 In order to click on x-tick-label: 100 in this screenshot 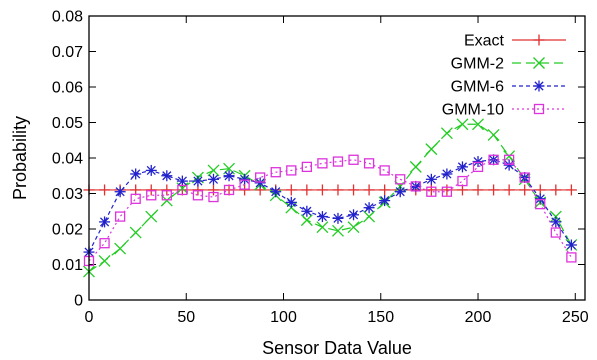, I will do `click(283, 317)`.